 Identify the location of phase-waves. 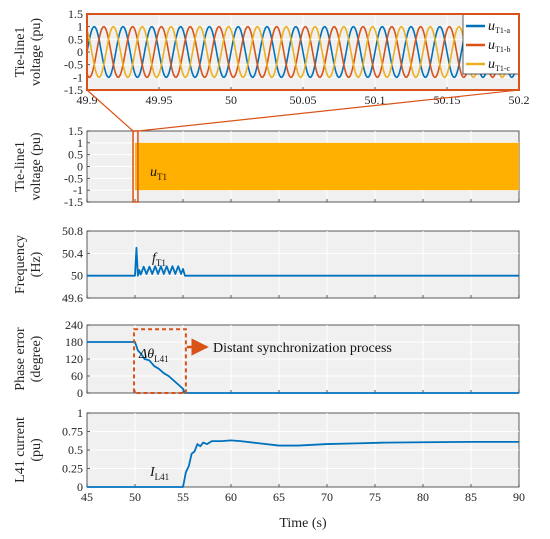
(303, 52).